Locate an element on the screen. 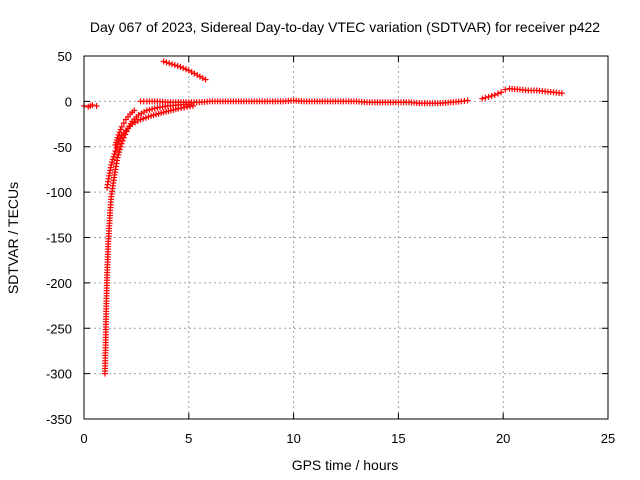 The image size is (640, 480). x-tick-label: 25 is located at coordinates (608, 438).